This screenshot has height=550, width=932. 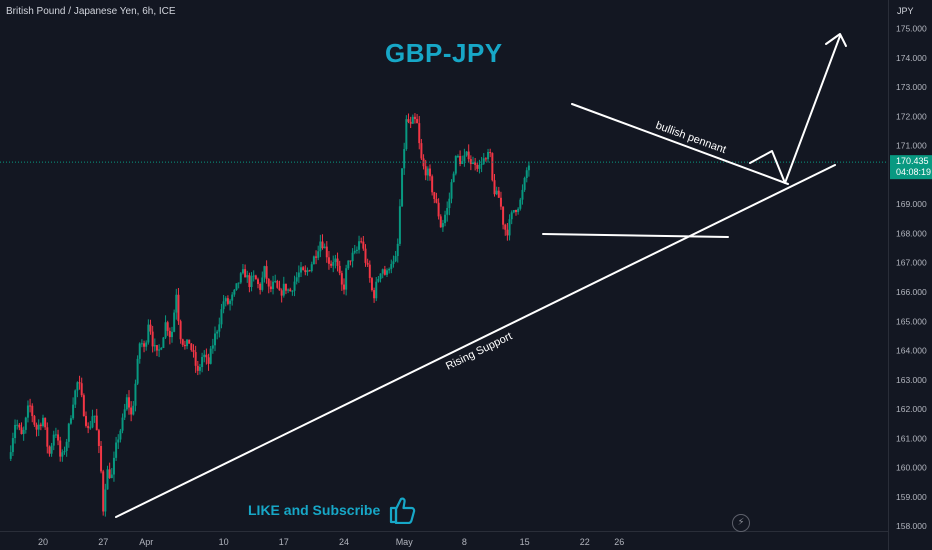 I want to click on price-tick-label: 161.000, so click(x=911, y=438).